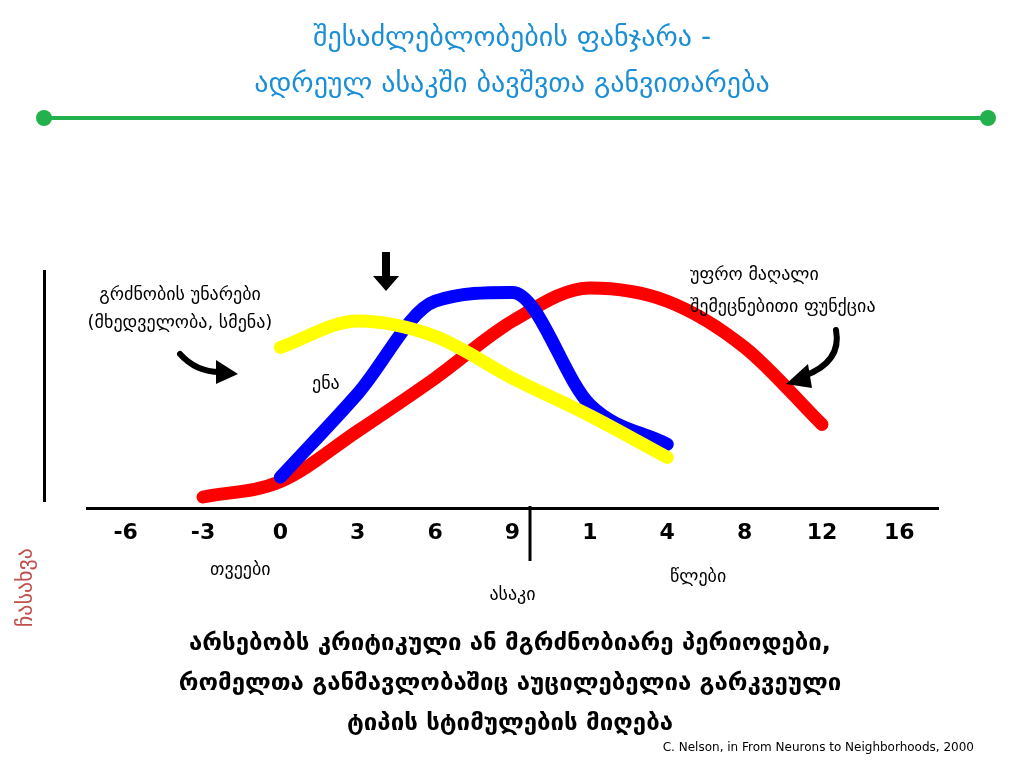 This screenshot has width=1024, height=768. Describe the element at coordinates (510, 682) in the screenshot. I see `text: არსებობს კრიტიკული ან მგრძნობიარე პერიოდები, რომელთა განმავლობაშიც აუცილებელია გარკვეული ტიპის სტიმულების მიღება` at that location.